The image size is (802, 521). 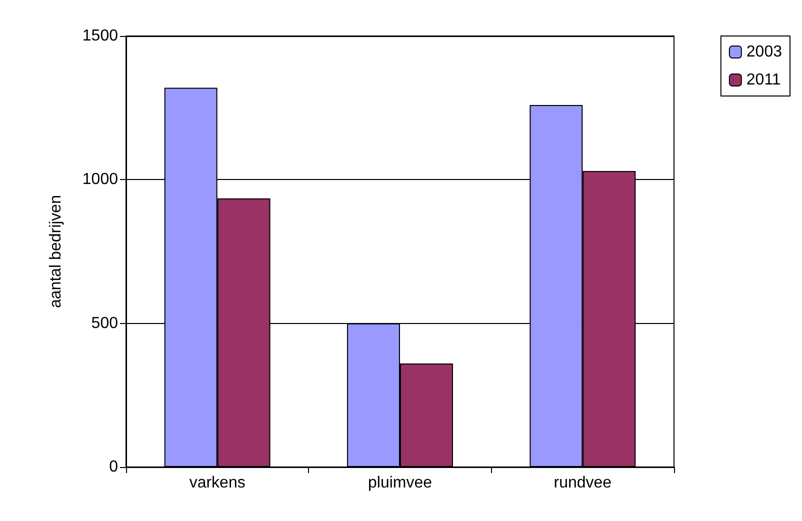 What do you see at coordinates (764, 52) in the screenshot?
I see `legend-label: 2003` at bounding box center [764, 52].